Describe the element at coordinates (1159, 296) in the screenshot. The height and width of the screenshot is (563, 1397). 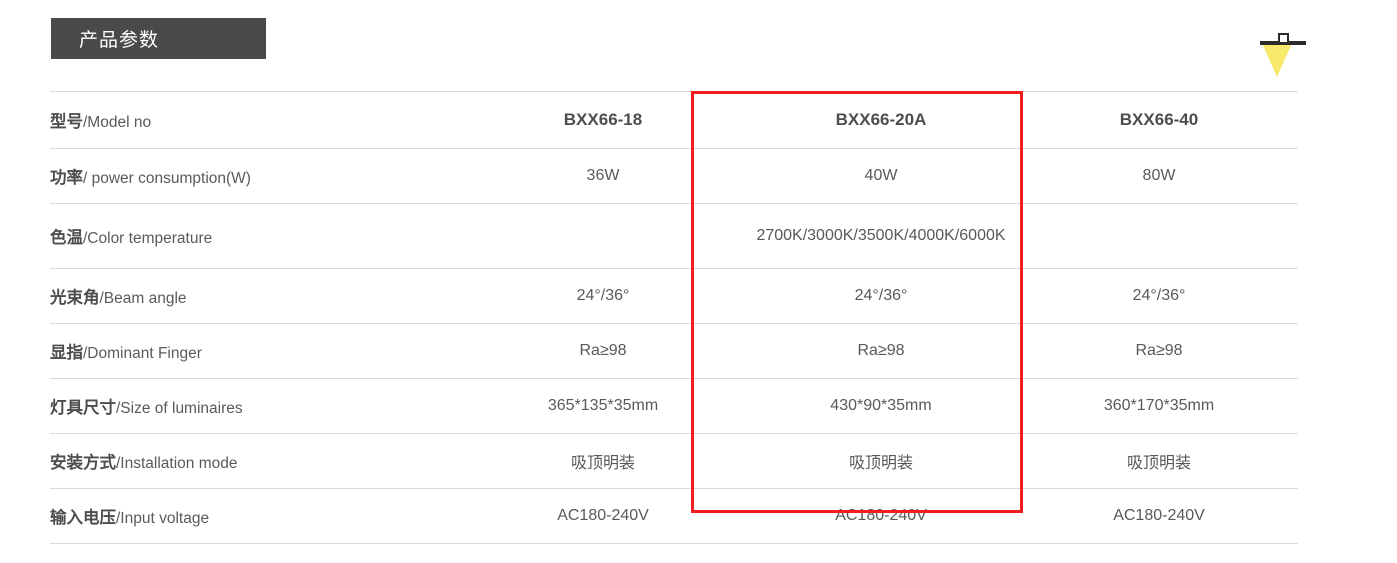
I see `cell-beam-angle-bxx66-40: 24°/36°` at that location.